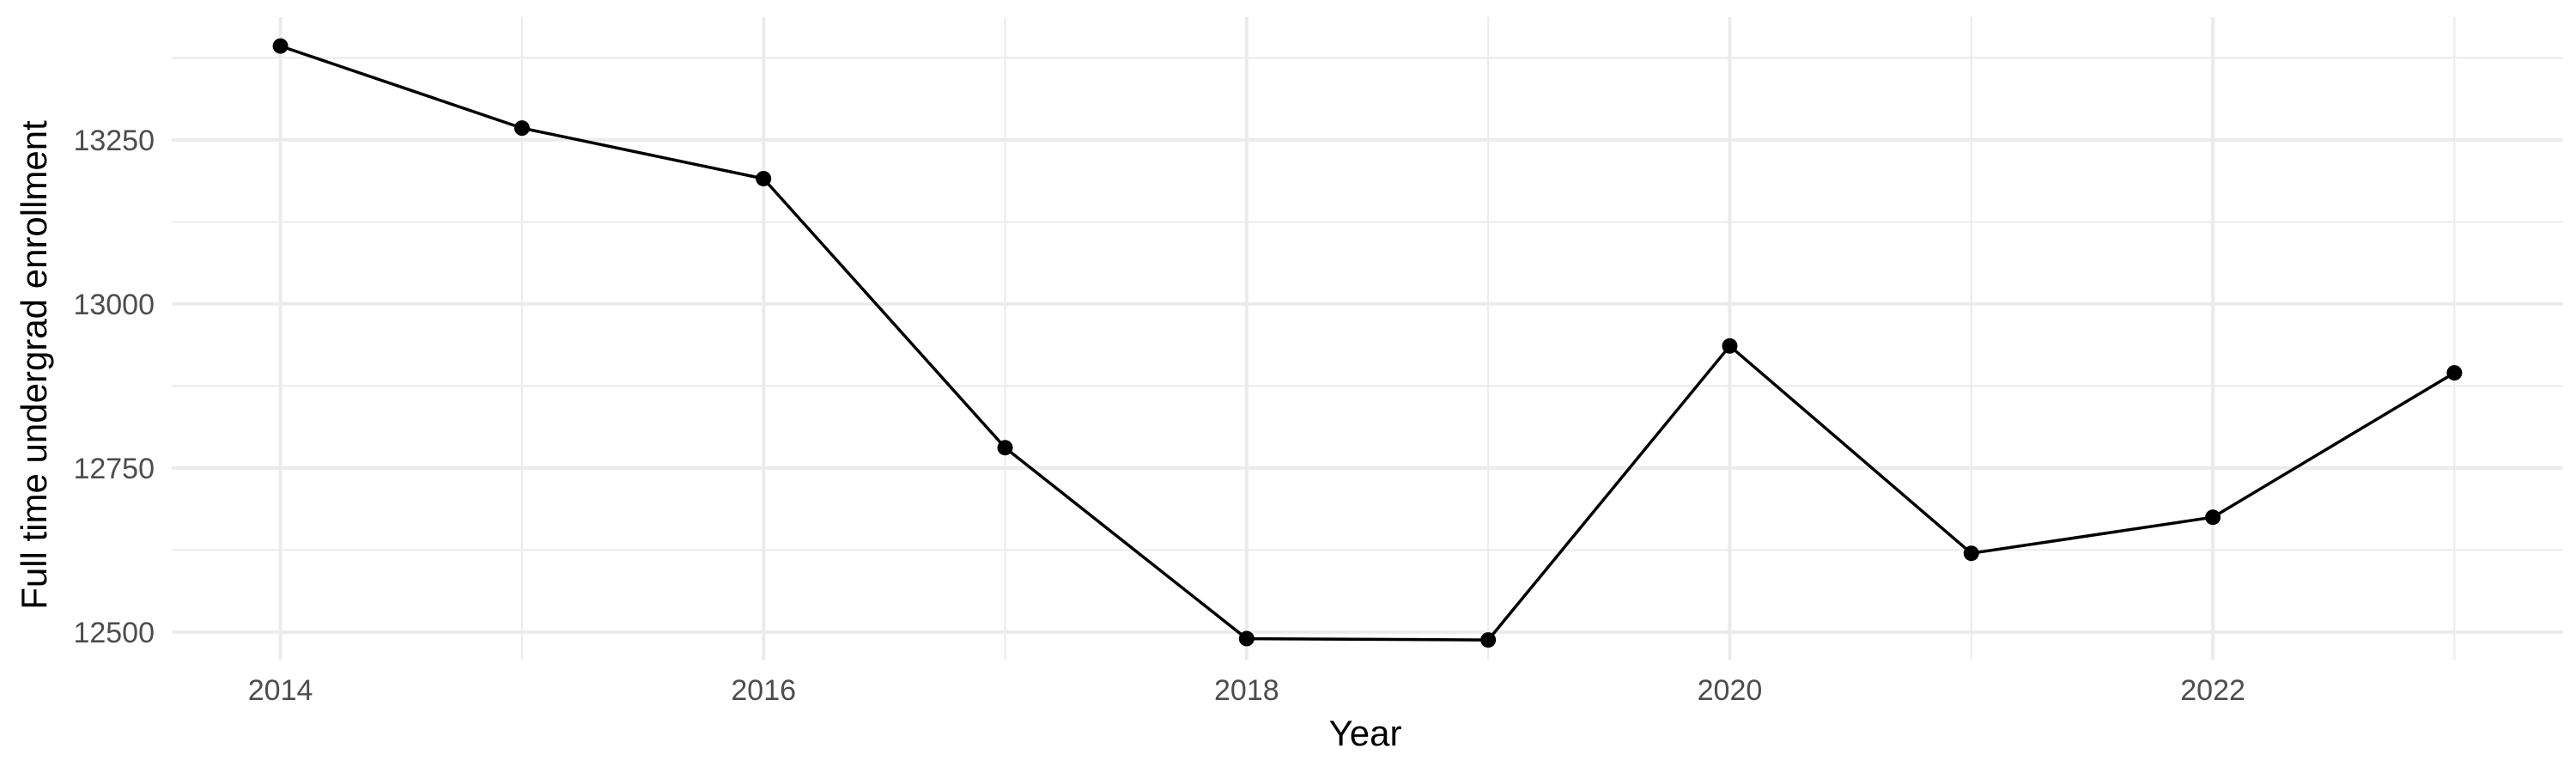  I want to click on data-point-2017, so click(1005, 448).